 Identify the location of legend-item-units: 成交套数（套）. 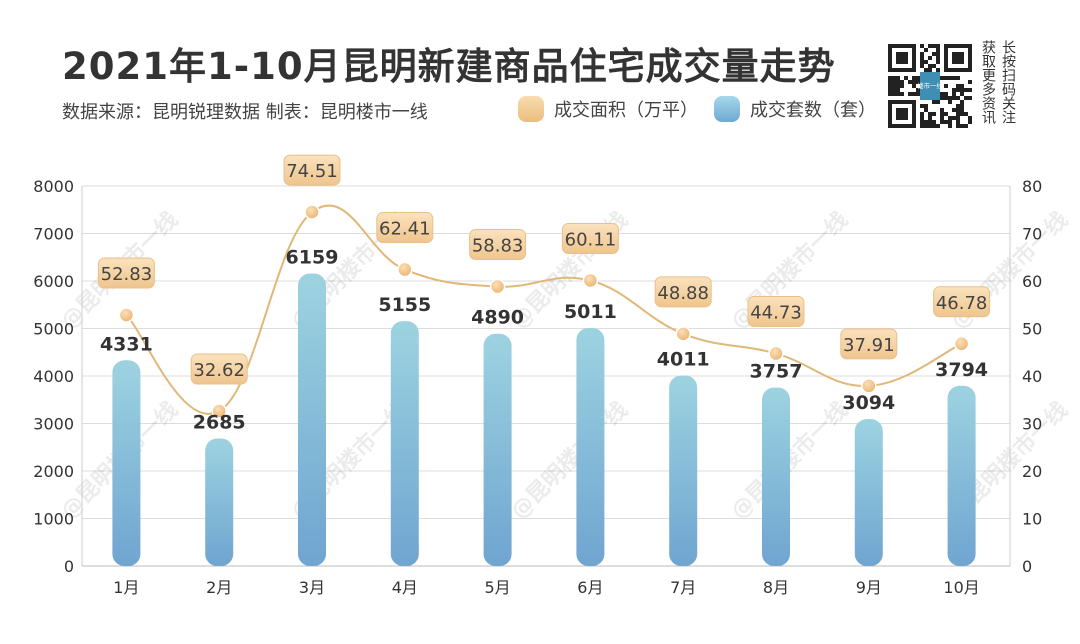
(795, 109).